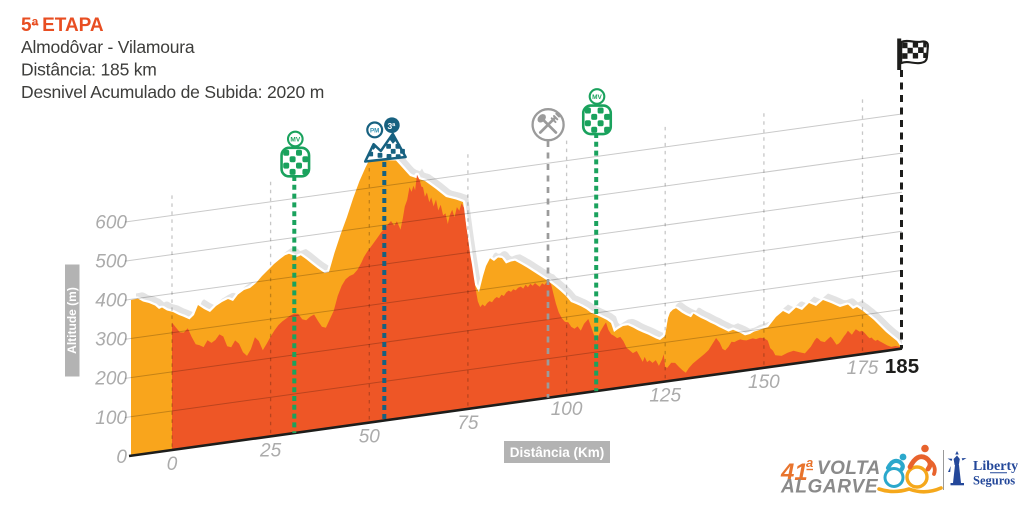 The image size is (1024, 512). I want to click on svg-text: 125, so click(665, 396).